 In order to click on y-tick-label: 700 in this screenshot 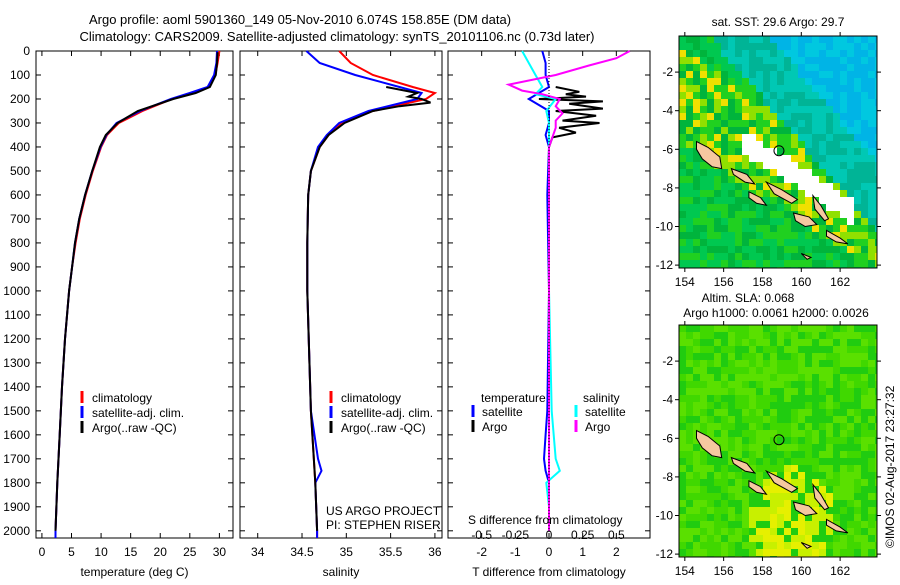, I will do `click(20, 219)`.